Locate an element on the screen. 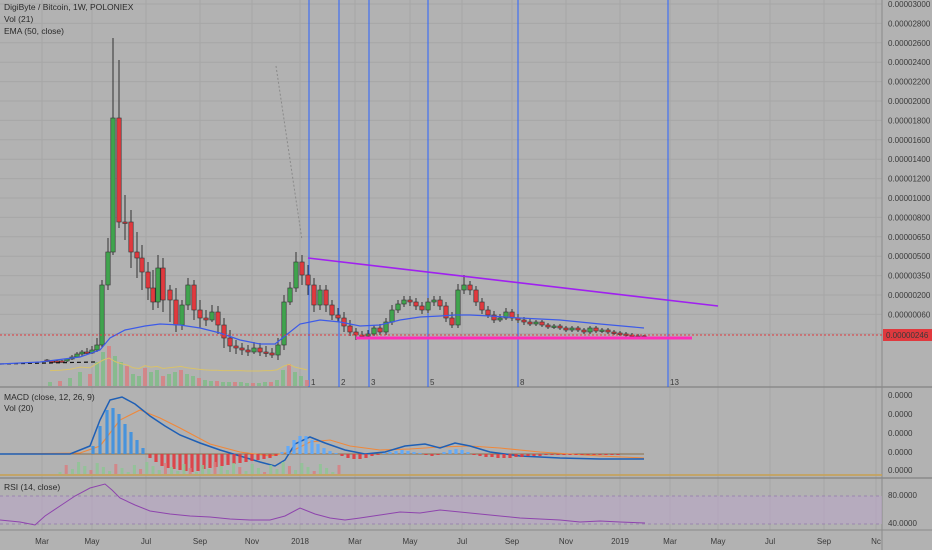 This screenshot has width=932, height=550. rsi-tick-0: 80.0000 is located at coordinates (902, 495).